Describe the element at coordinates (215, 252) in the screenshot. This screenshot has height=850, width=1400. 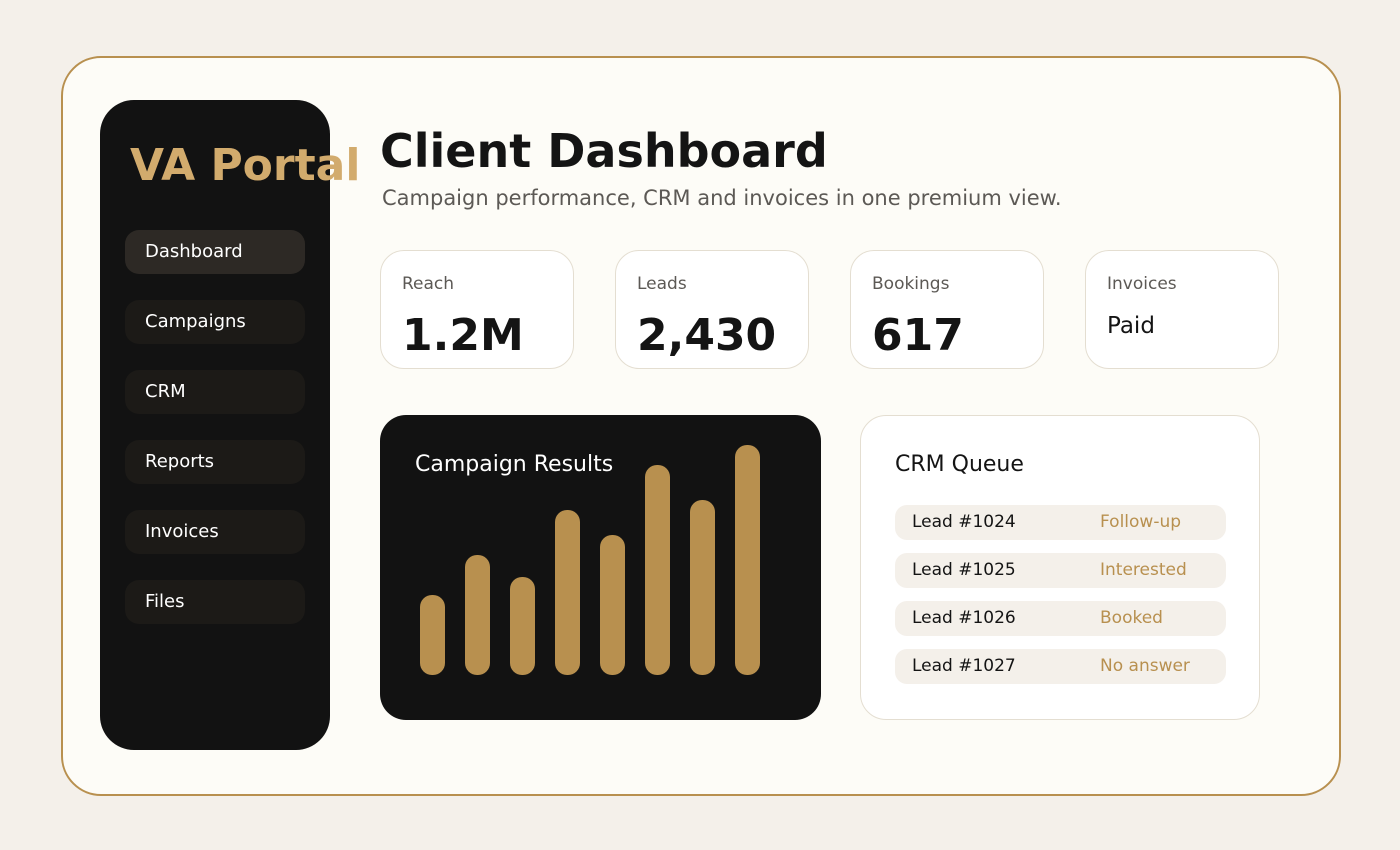
I see `sidebar-item-dashboard: Dashboard` at that location.